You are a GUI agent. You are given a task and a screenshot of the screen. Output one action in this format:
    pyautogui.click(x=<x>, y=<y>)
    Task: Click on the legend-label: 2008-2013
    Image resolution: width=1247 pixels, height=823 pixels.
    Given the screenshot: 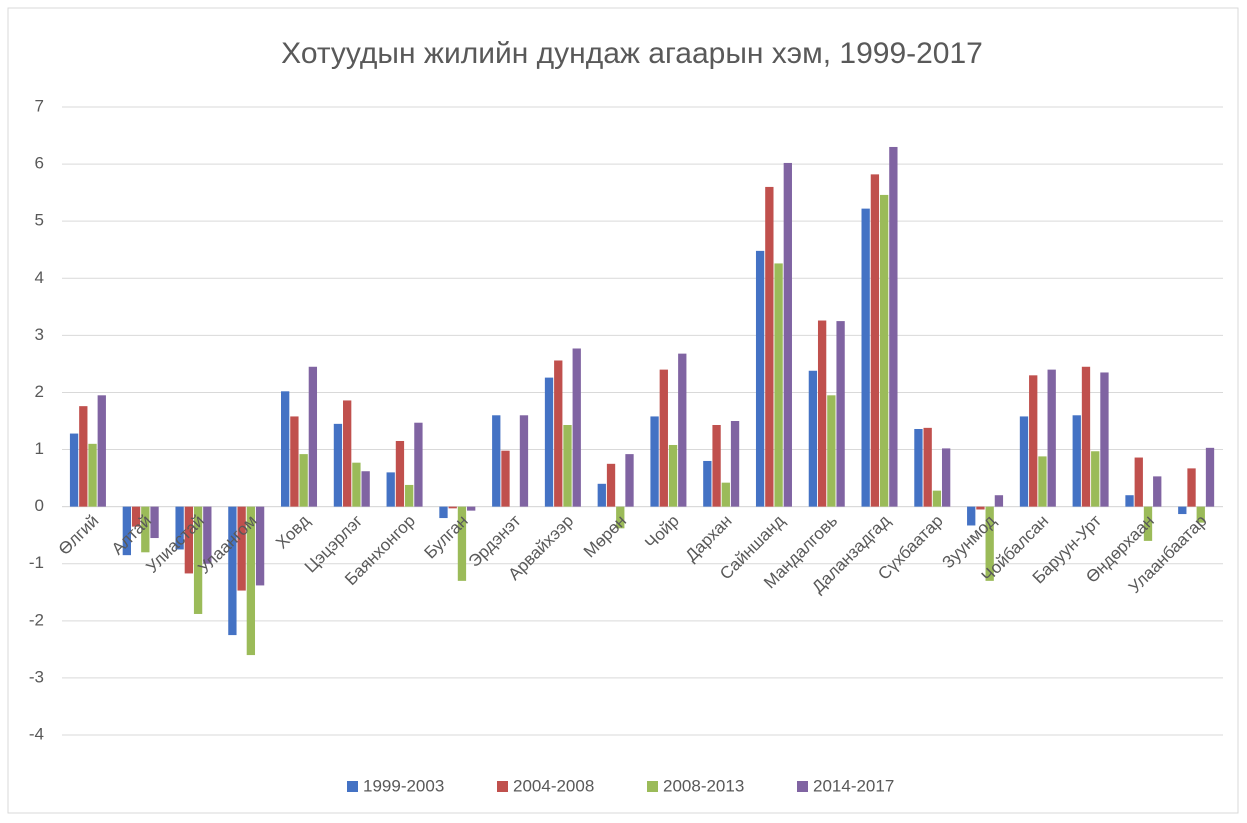 What is the action you would take?
    pyautogui.click(x=703, y=785)
    